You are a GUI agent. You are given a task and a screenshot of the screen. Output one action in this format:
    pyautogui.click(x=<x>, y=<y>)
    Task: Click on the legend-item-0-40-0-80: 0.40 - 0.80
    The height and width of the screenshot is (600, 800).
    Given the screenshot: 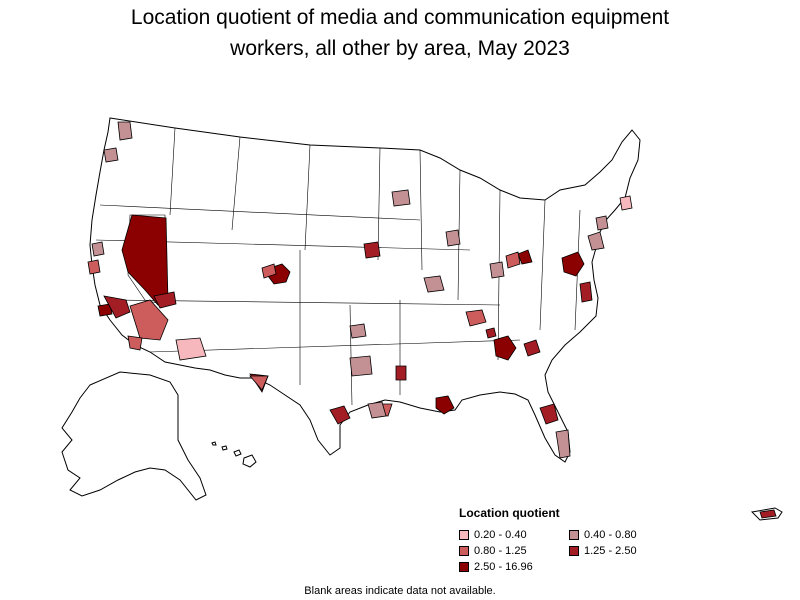 What is the action you would take?
    pyautogui.click(x=603, y=535)
    